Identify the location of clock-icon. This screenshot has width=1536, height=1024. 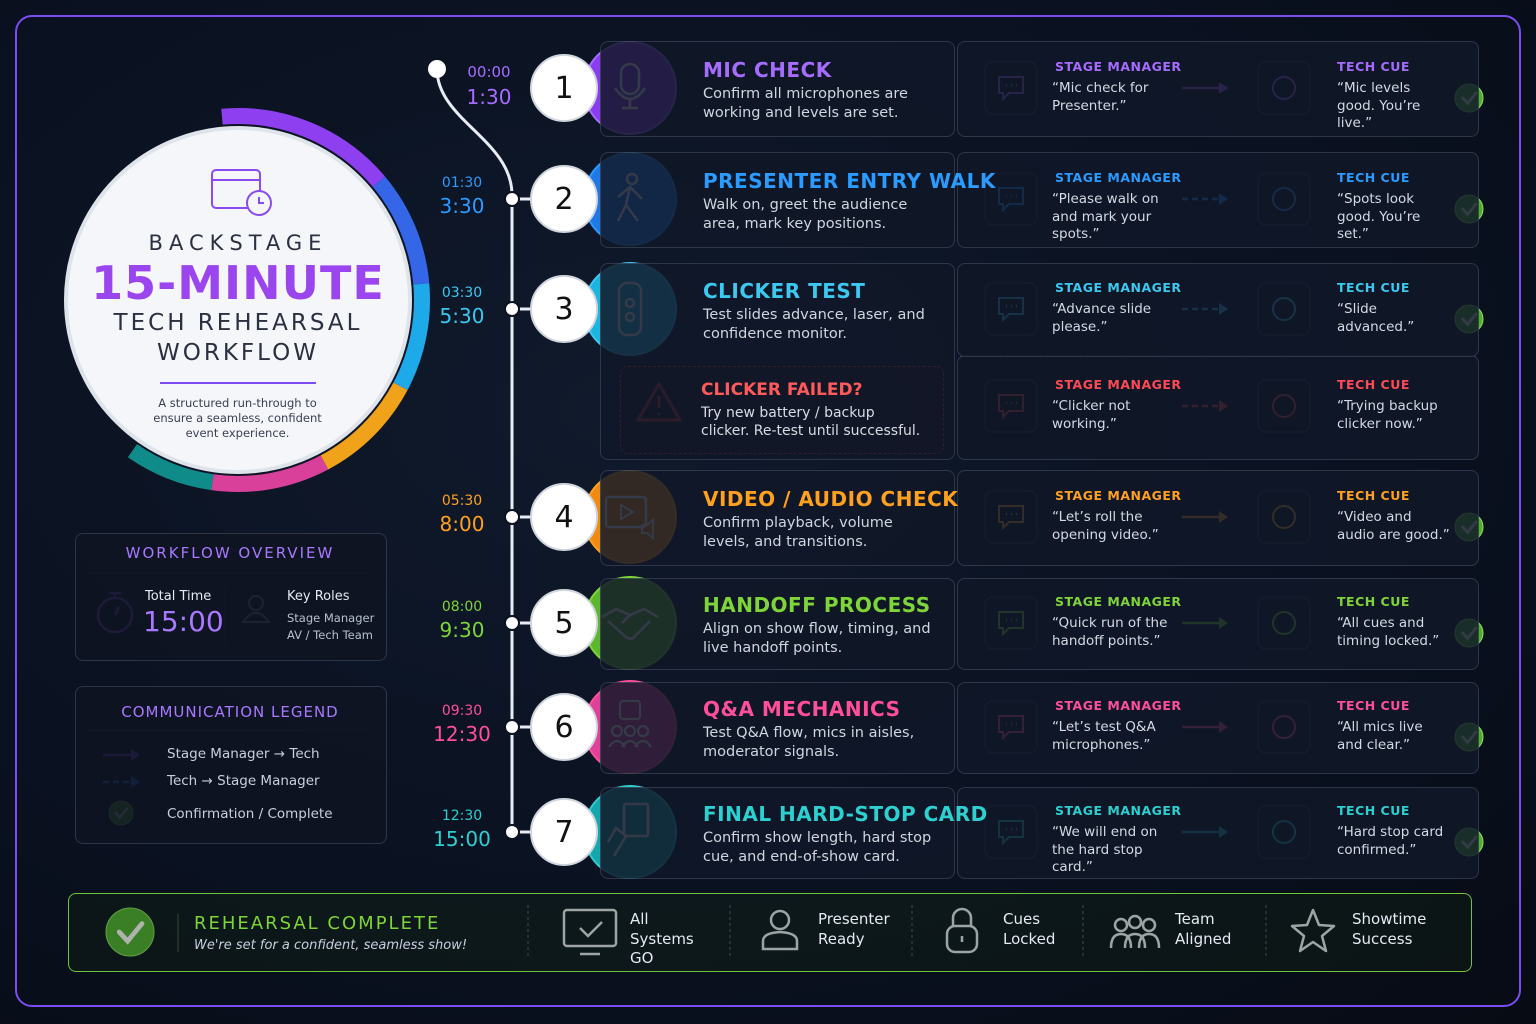
(261, 200).